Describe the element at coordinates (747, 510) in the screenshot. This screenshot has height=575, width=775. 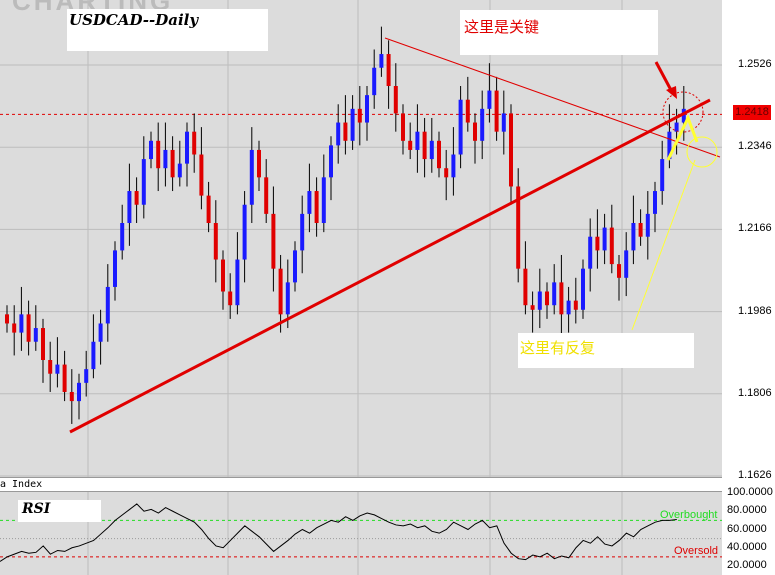
I see `rsi-tick: 80.0000` at that location.